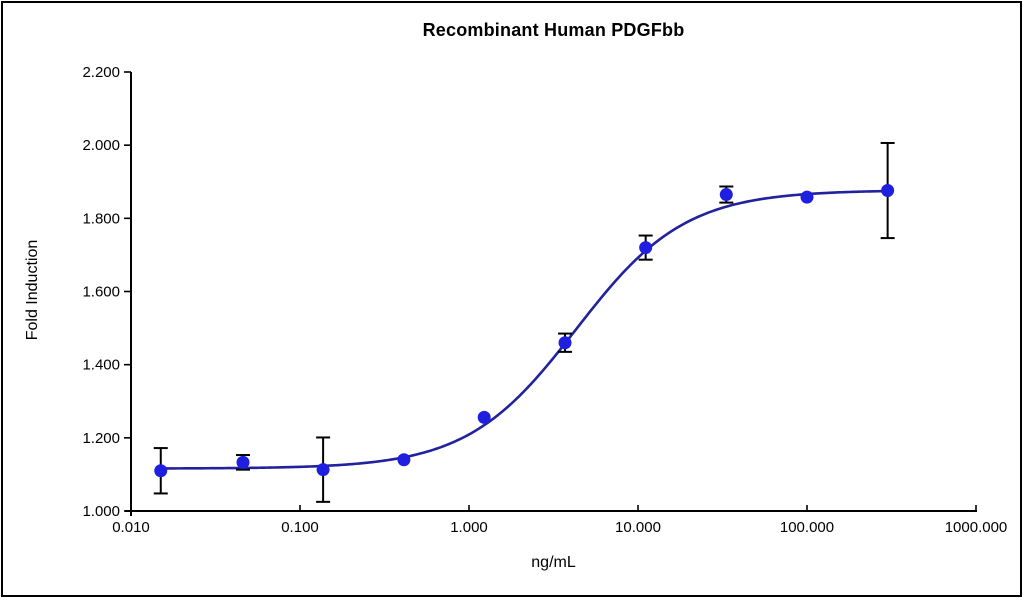 The image size is (1024, 603). Describe the element at coordinates (553, 30) in the screenshot. I see `chart-title: Recombinant Human PDGFbb` at that location.